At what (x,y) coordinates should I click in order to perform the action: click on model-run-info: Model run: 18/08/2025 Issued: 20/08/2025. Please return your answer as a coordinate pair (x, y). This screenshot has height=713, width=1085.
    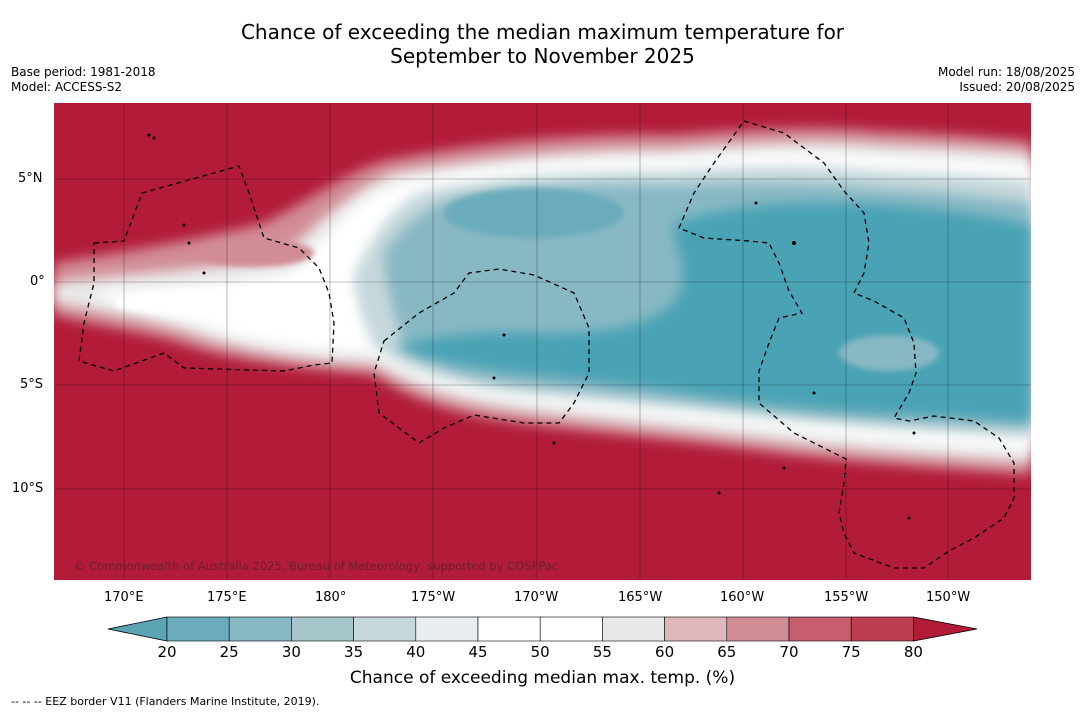
    Looking at the image, I should click on (1006, 80).